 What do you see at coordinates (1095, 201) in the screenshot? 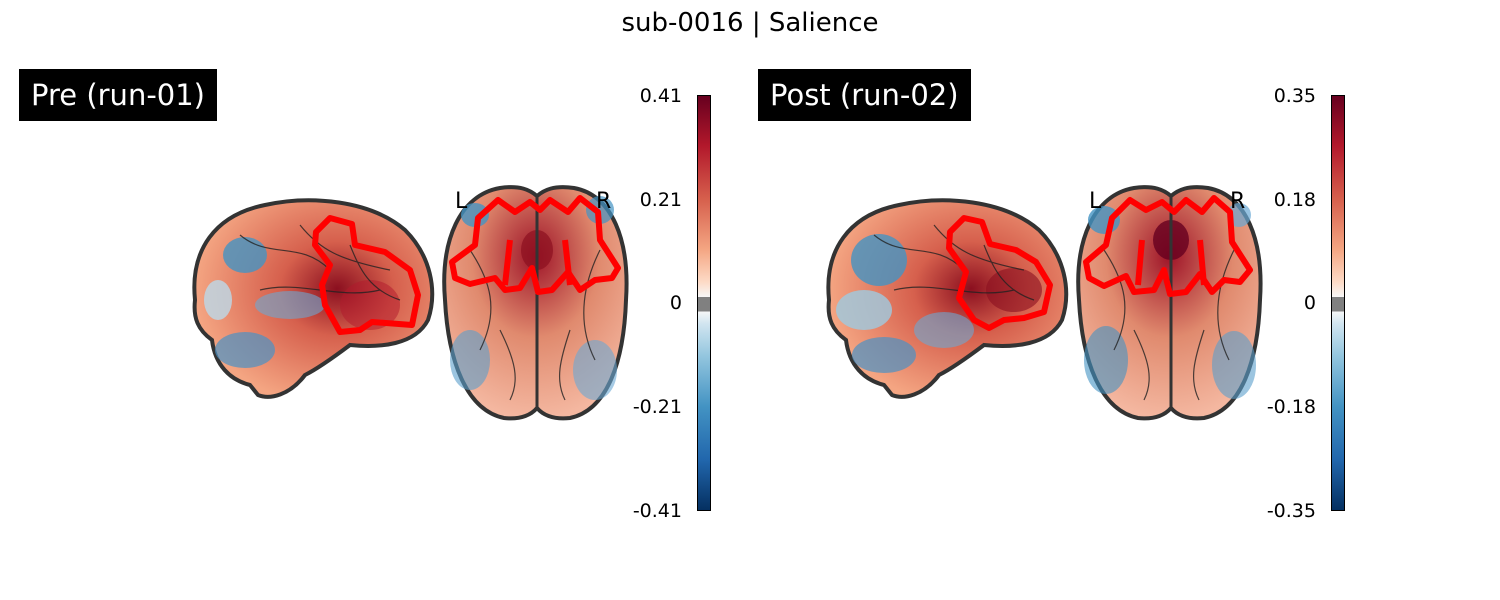
I see `orientation-left-post: L` at bounding box center [1095, 201].